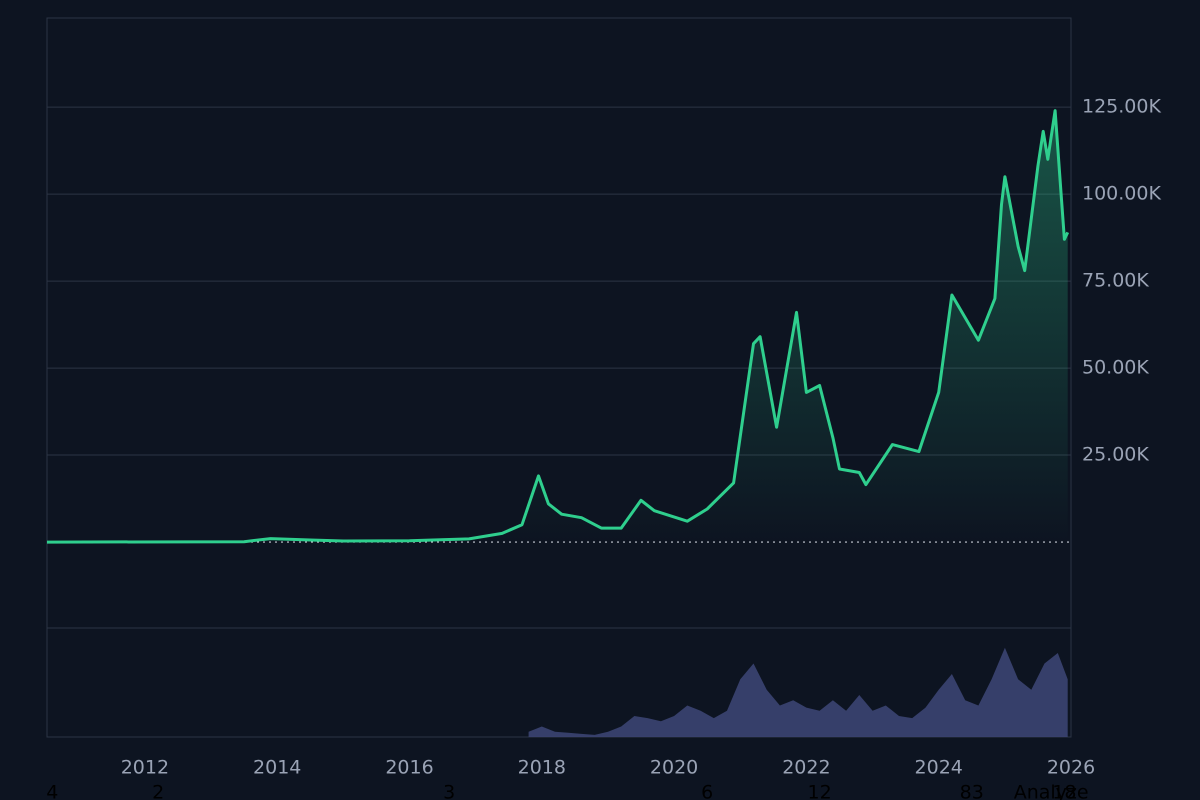 The height and width of the screenshot is (800, 1200). I want to click on bottom-marker-label: 83, so click(972, 791).